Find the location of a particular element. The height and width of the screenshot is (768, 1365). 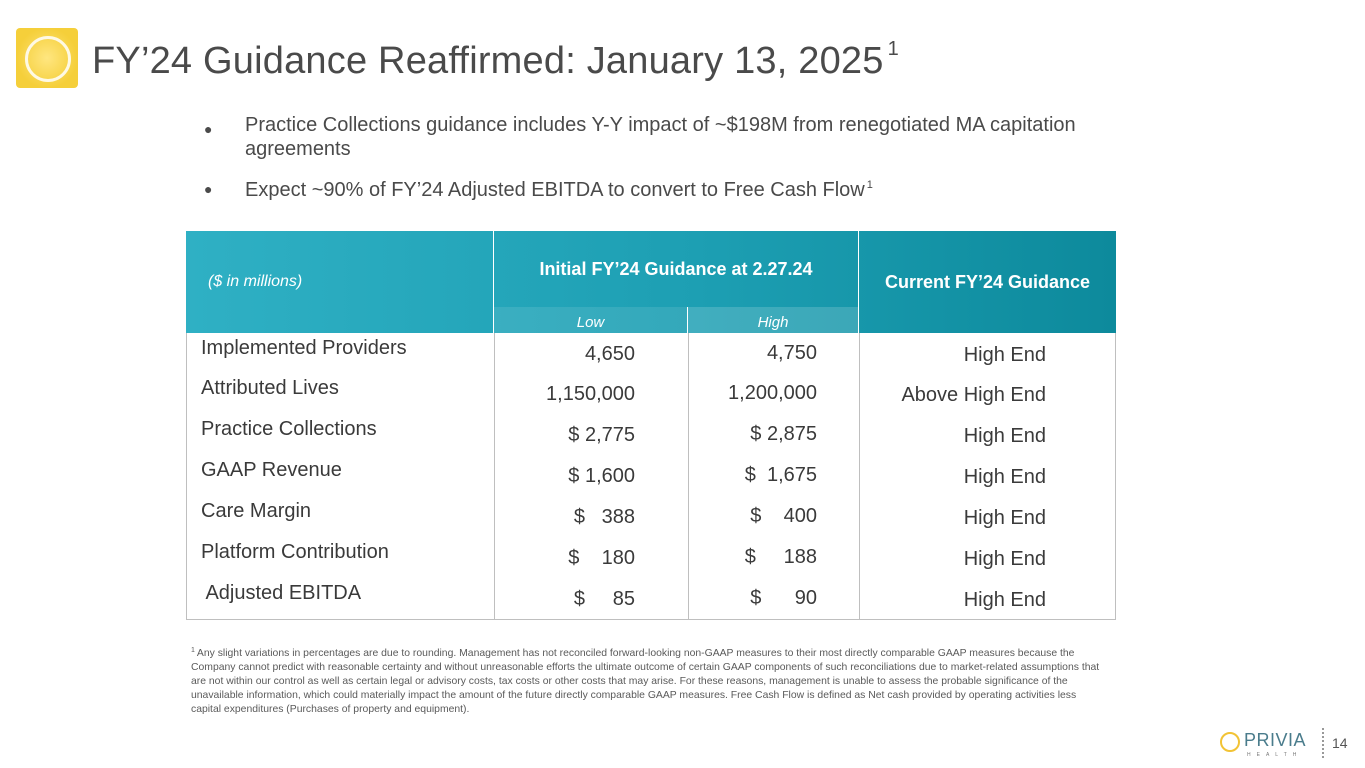

row-label: Attributed Lives is located at coordinates (270, 388).